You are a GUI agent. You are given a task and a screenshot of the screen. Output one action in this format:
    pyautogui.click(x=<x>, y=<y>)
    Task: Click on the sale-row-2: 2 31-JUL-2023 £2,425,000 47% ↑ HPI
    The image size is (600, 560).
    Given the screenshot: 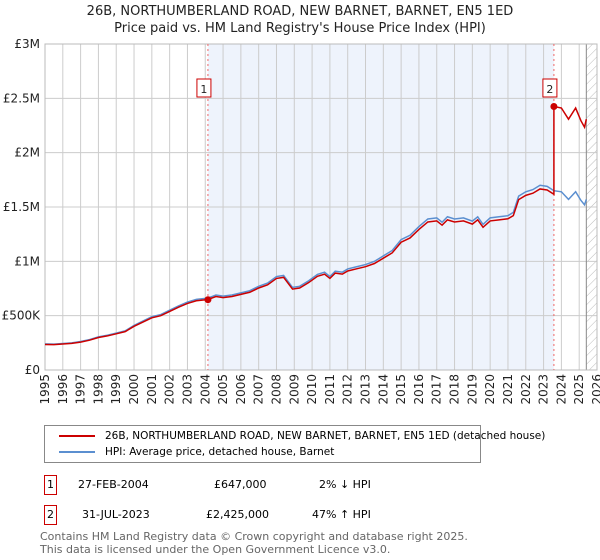 What is the action you would take?
    pyautogui.click(x=244, y=515)
    